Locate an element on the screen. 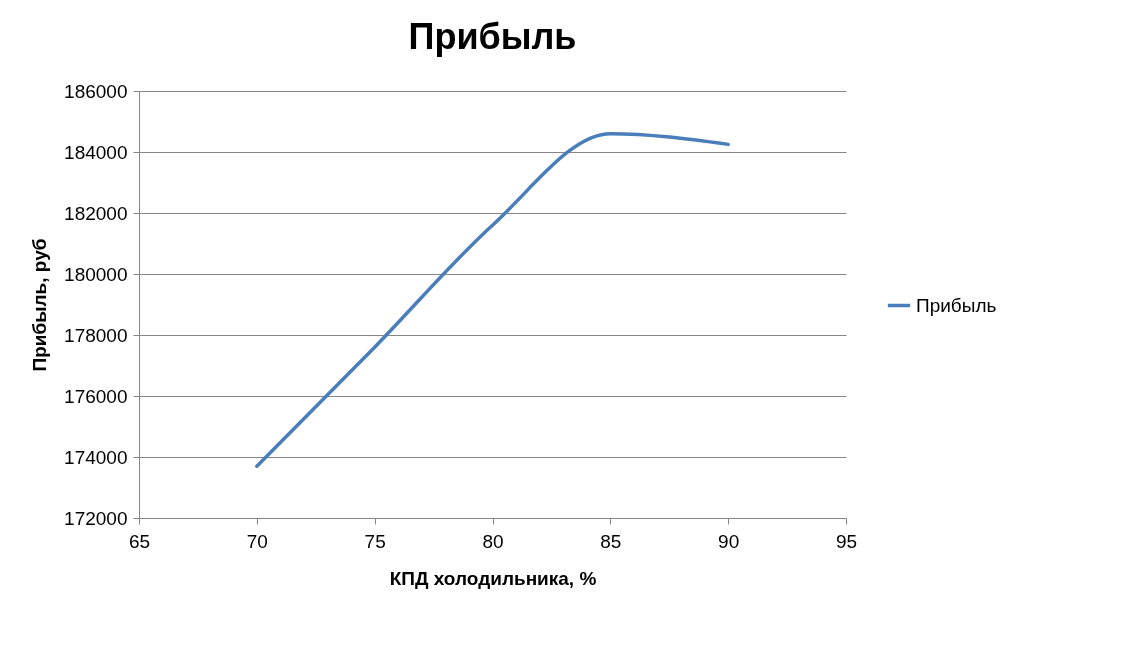 Image resolution: width=1125 pixels, height=671 pixels. legend-label: Прибыль is located at coordinates (956, 305).